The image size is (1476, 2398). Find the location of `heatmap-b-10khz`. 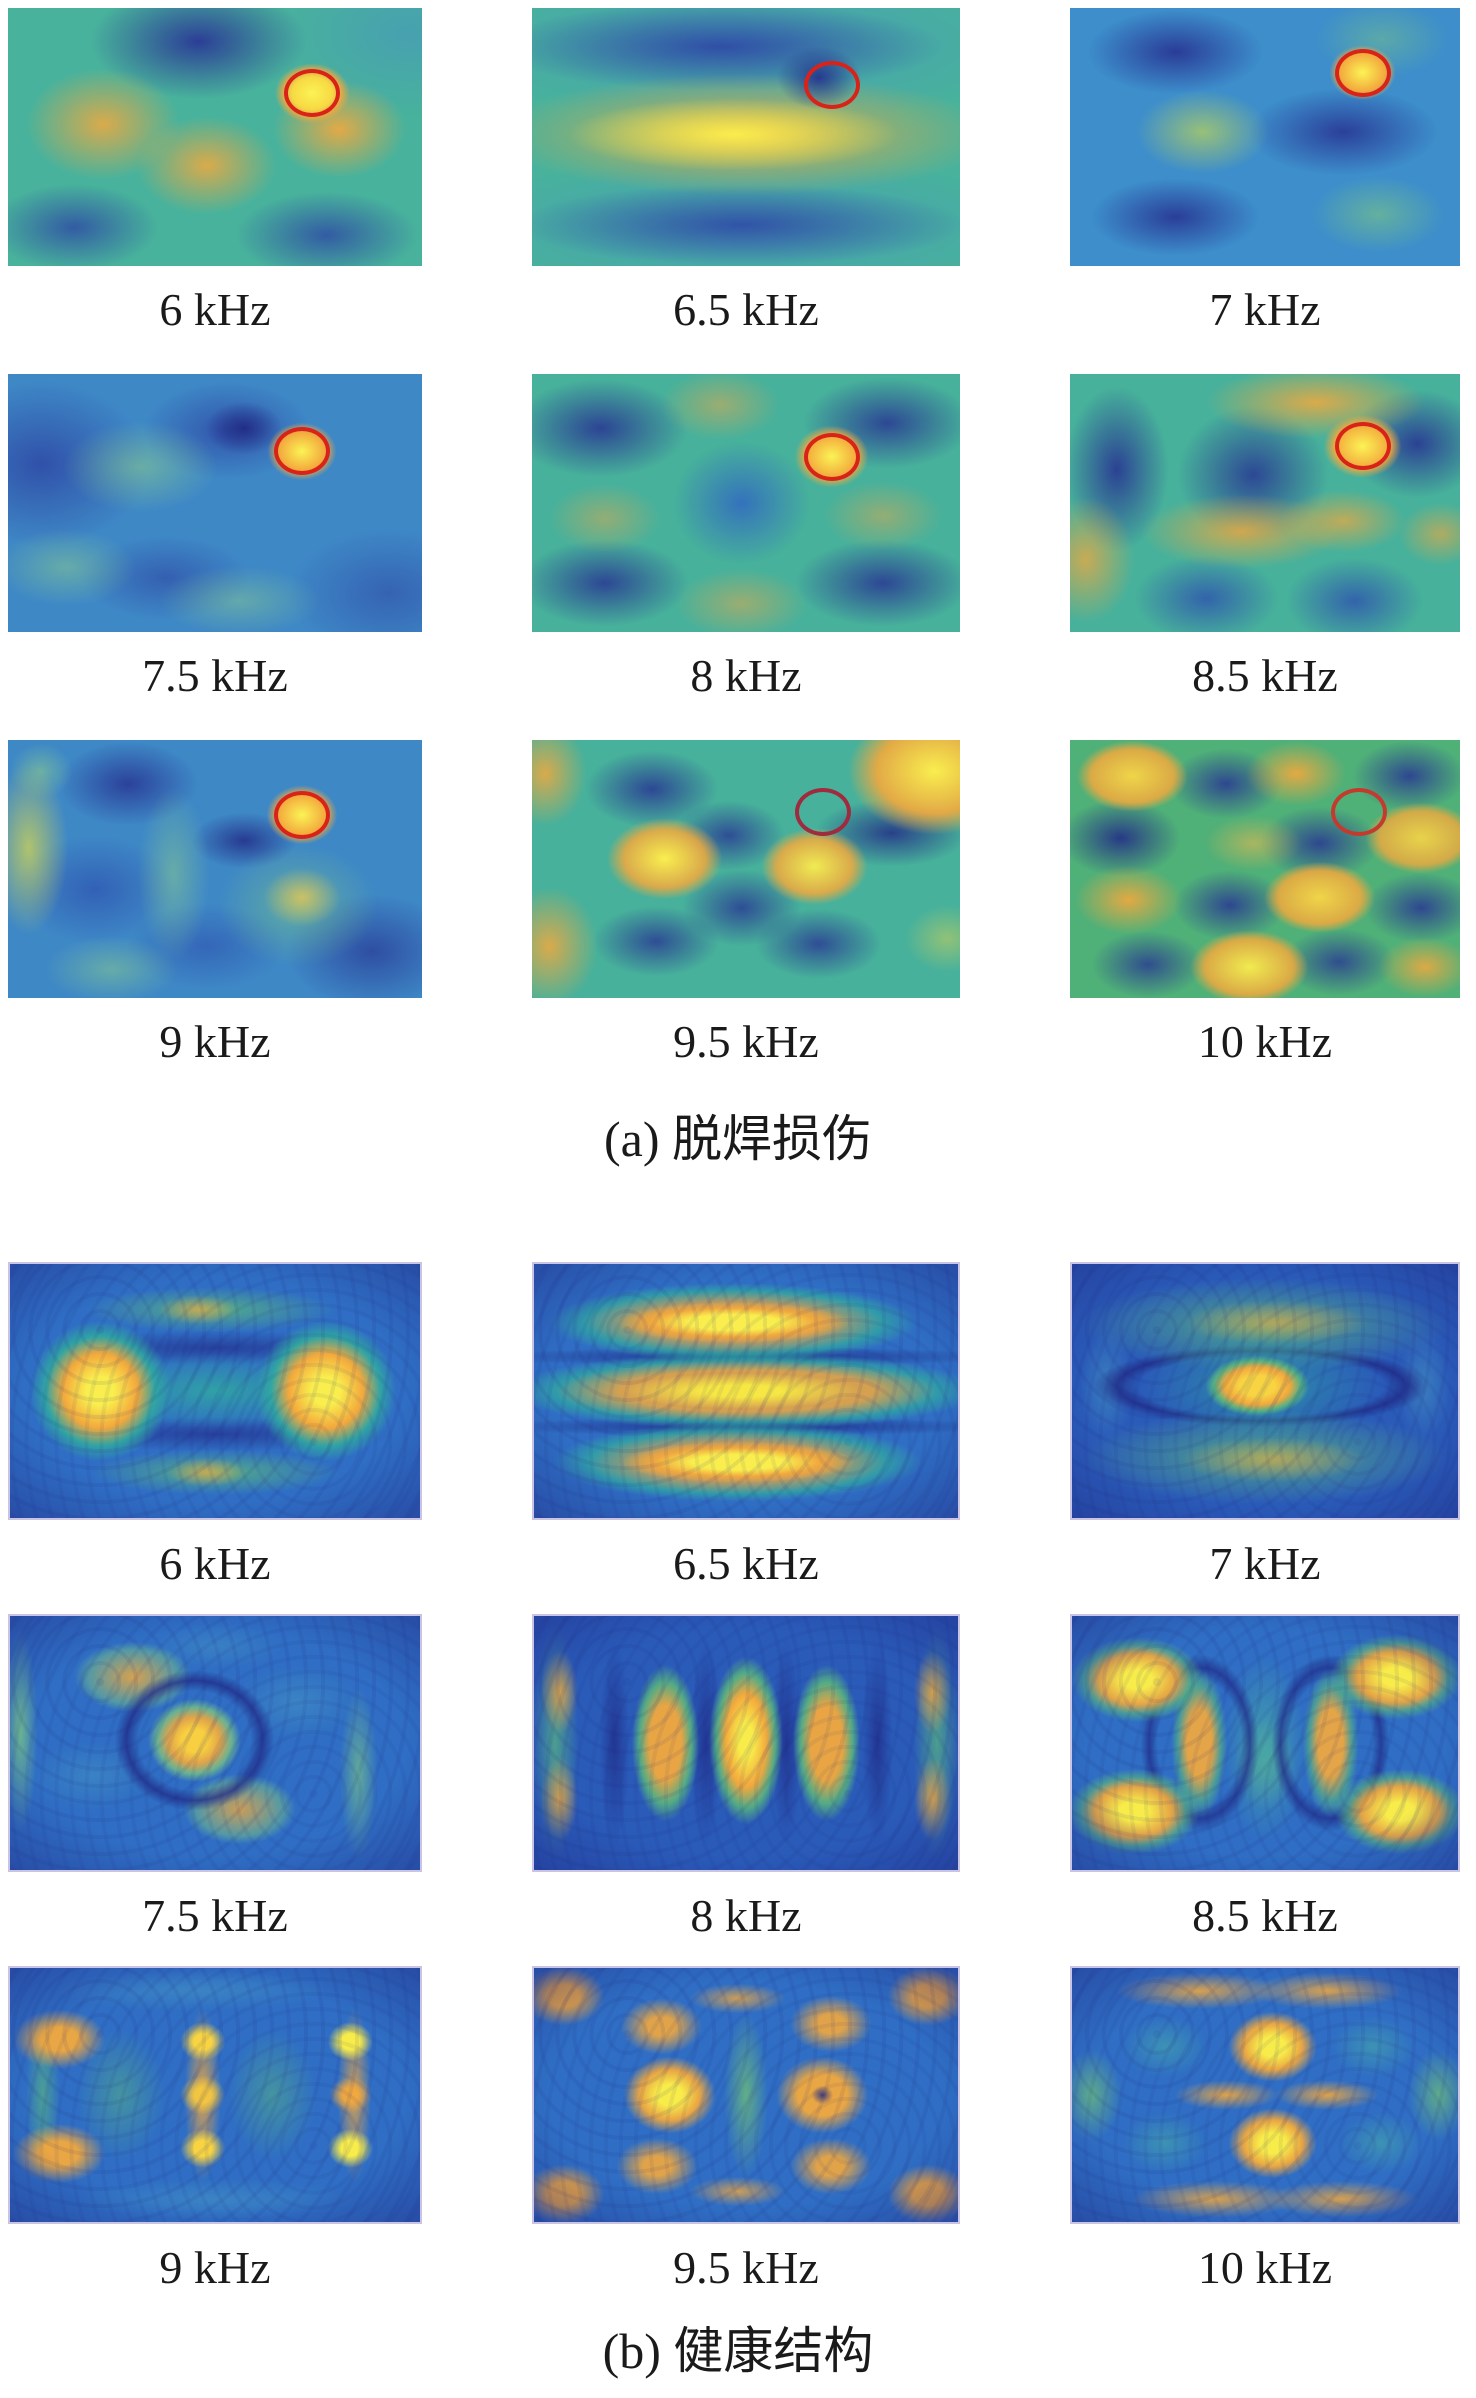

heatmap-b-10khz is located at coordinates (1265, 2095).